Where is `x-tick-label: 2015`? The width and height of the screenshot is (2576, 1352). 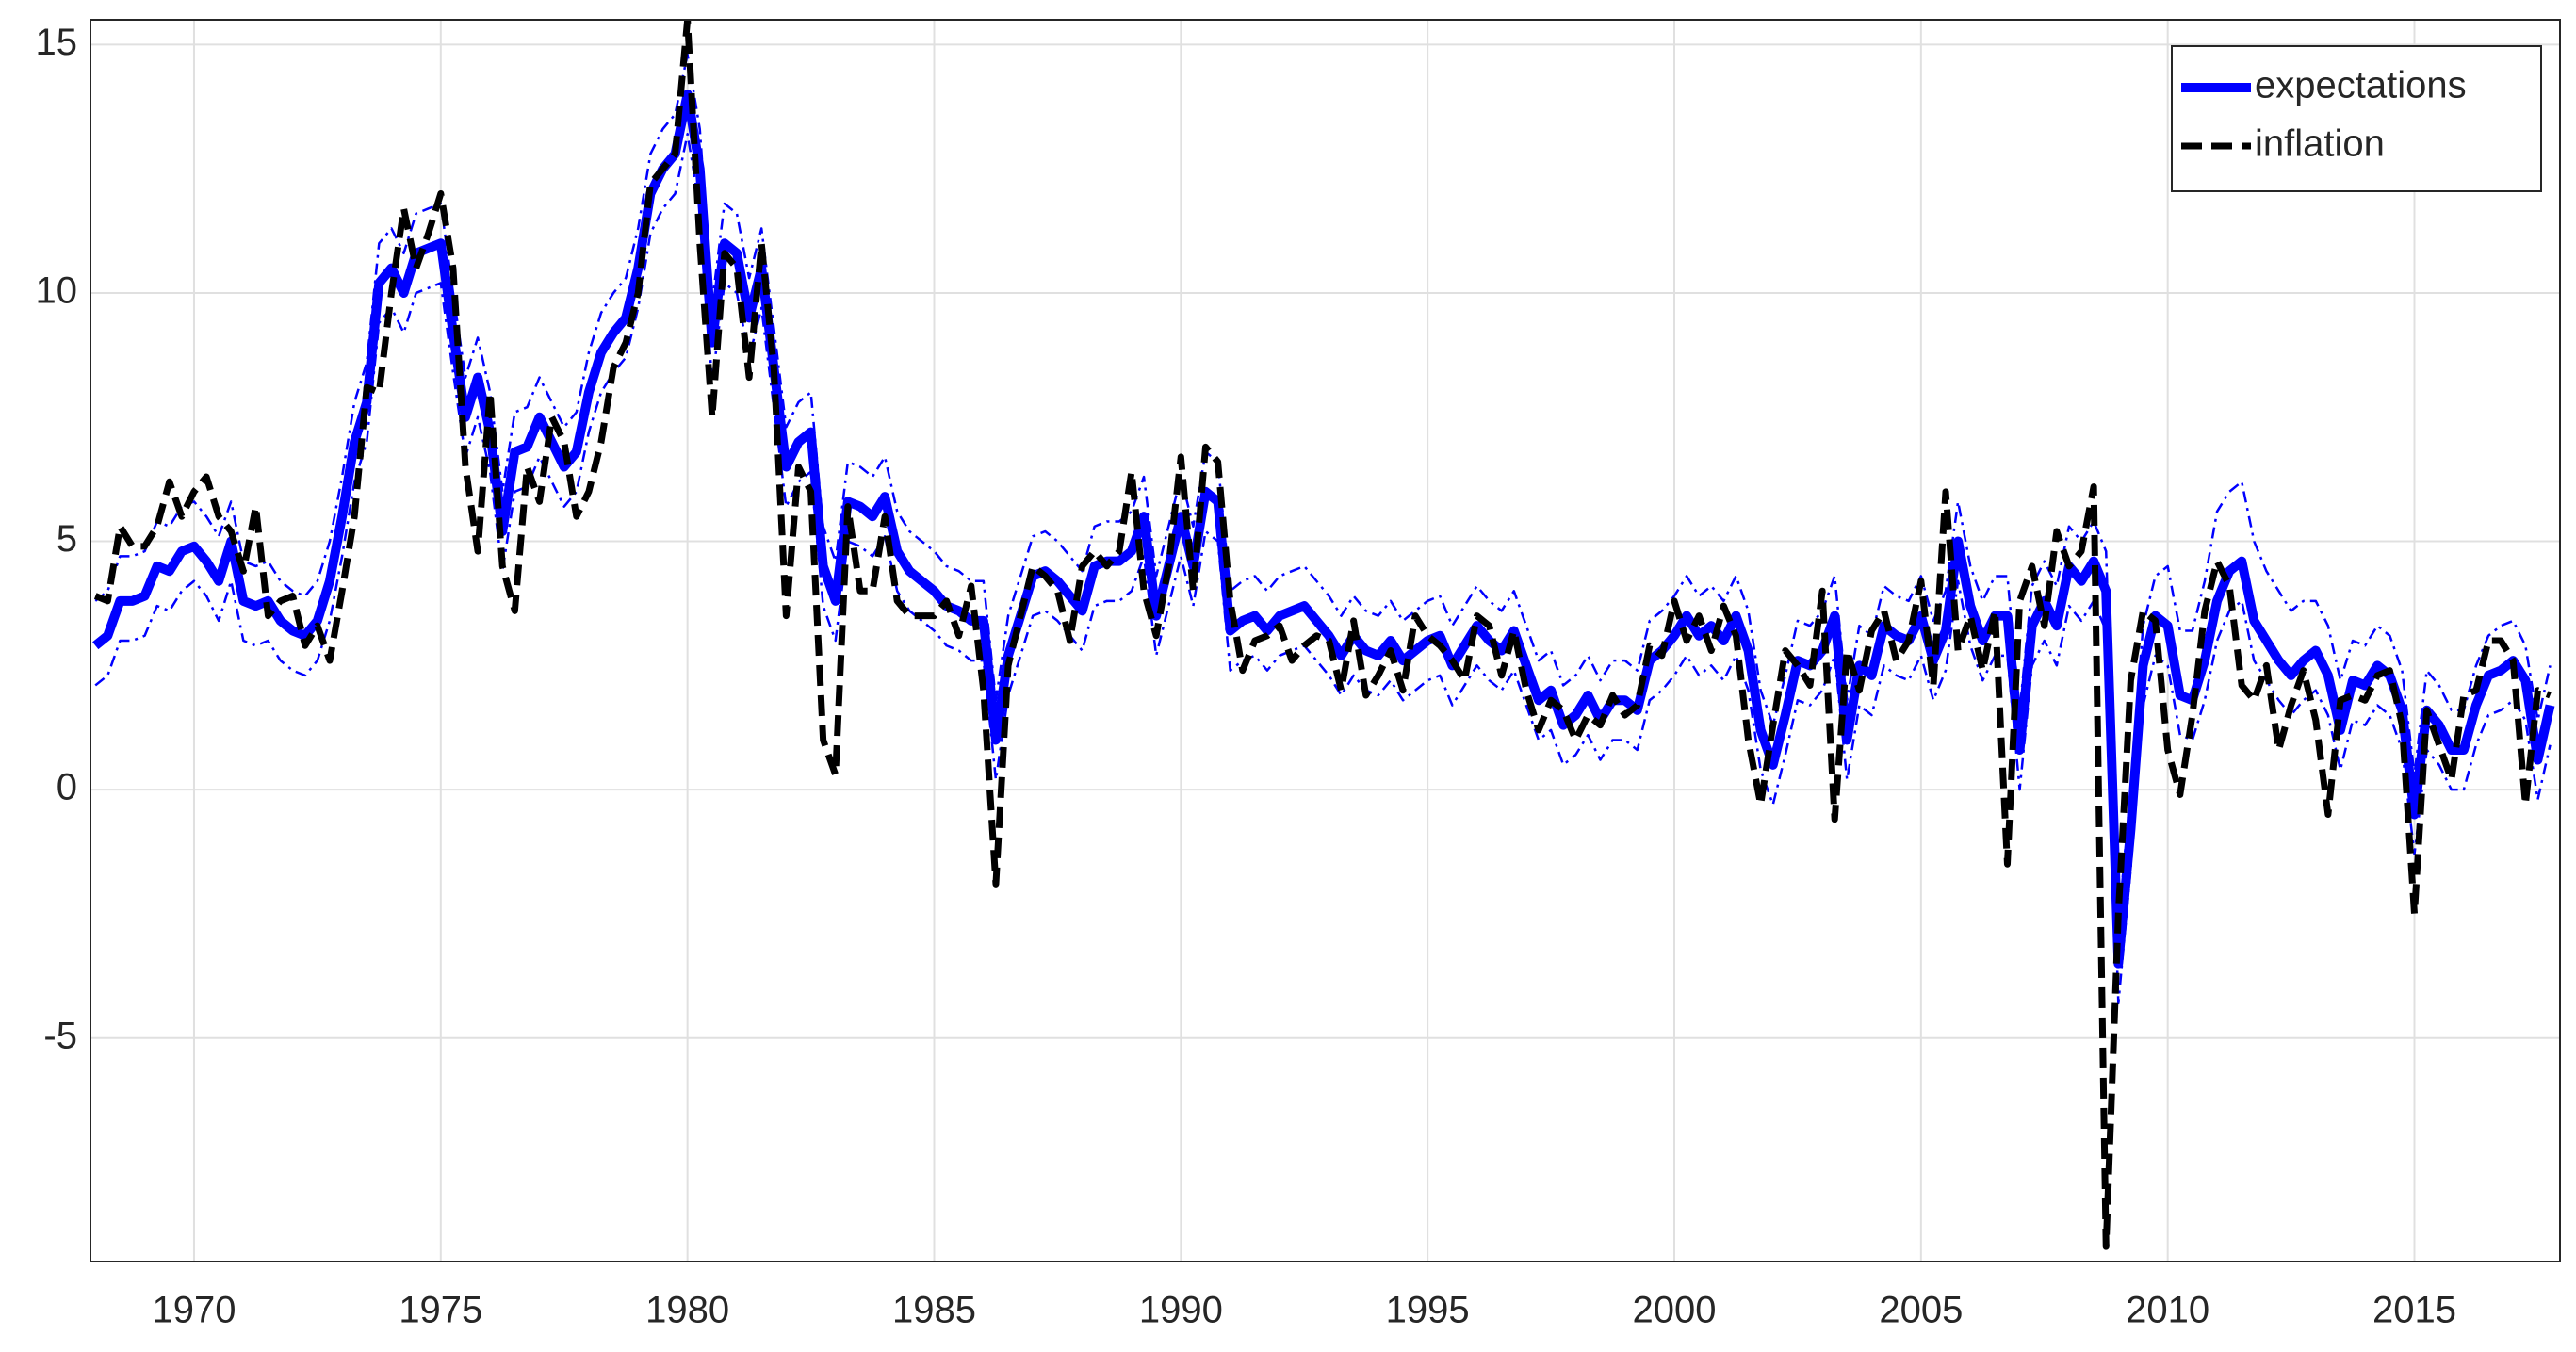
x-tick-label: 2015 is located at coordinates (2414, 1310).